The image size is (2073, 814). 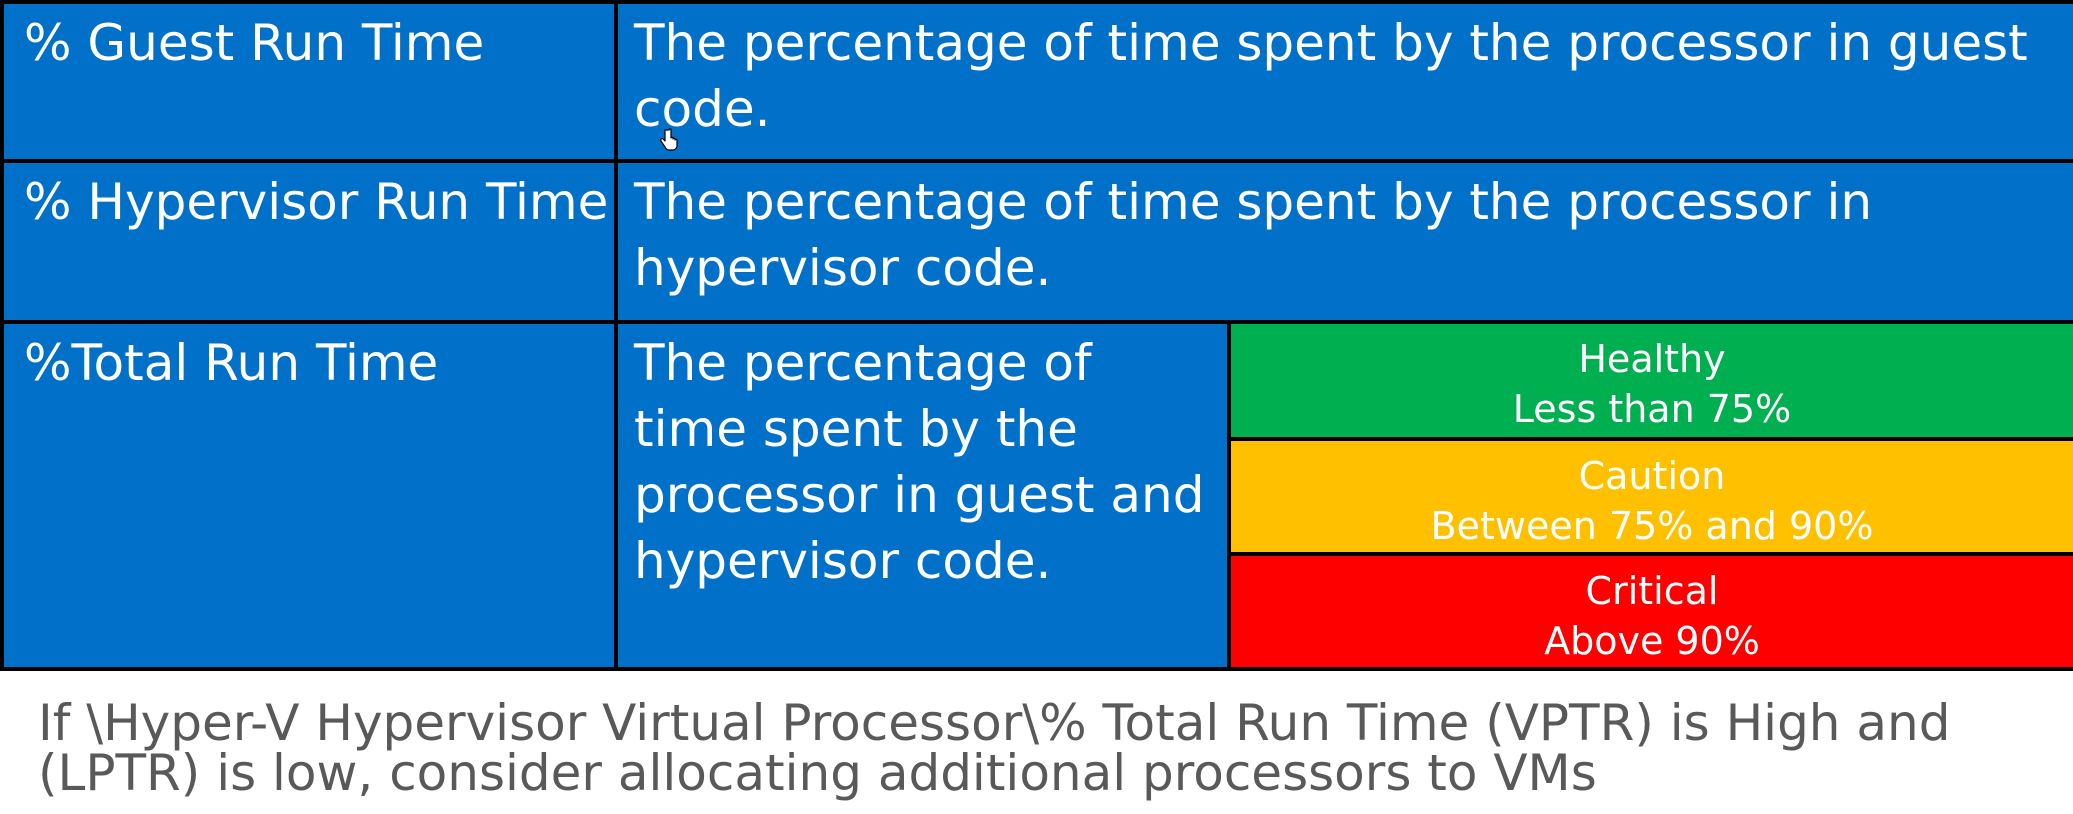 What do you see at coordinates (309, 241) in the screenshot?
I see `row-hypervisor-run-time-label: % Hypervisor Run Time` at bounding box center [309, 241].